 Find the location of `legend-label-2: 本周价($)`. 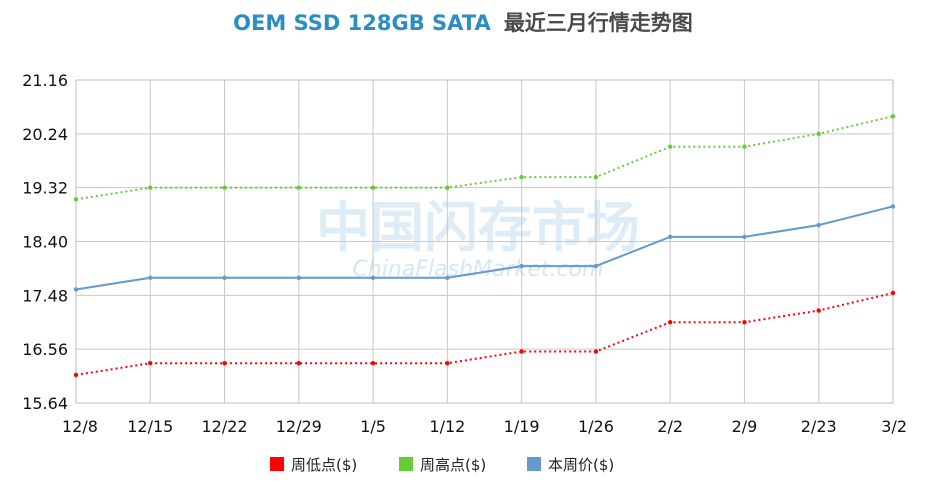

legend-label-2: 本周价($) is located at coordinates (581, 465).